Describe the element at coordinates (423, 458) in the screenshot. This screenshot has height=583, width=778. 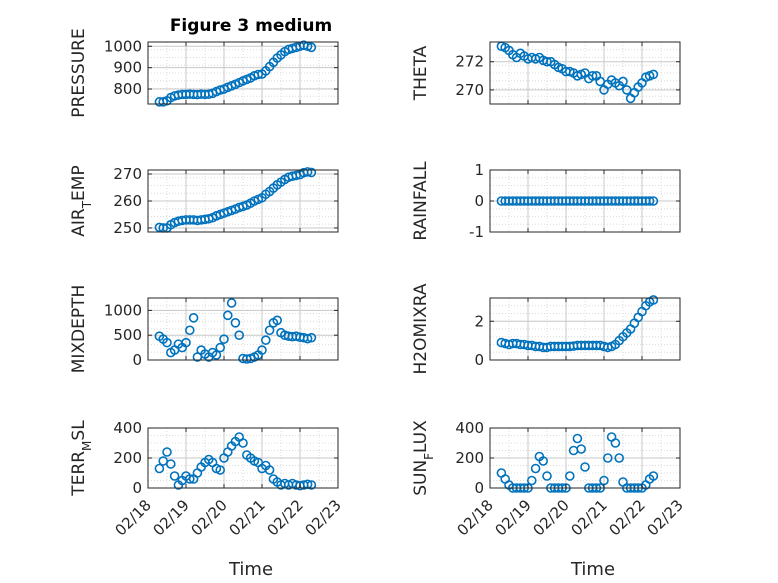
I see `y-axis-label: SUNFLUX` at that location.